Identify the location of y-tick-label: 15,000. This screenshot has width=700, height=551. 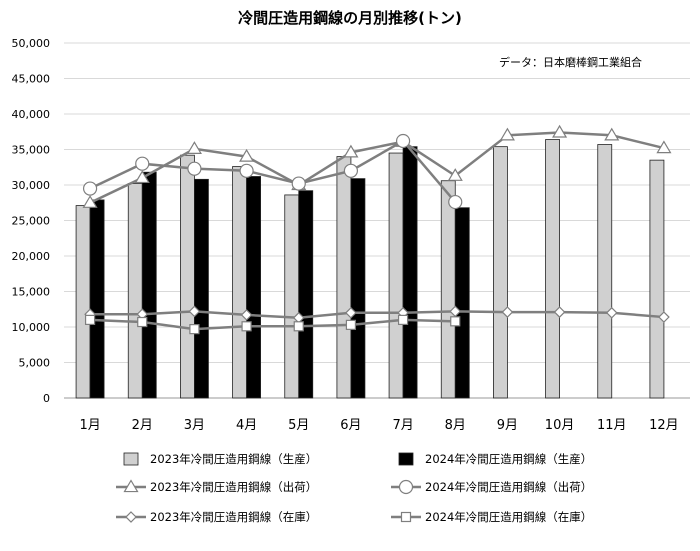
(31, 292).